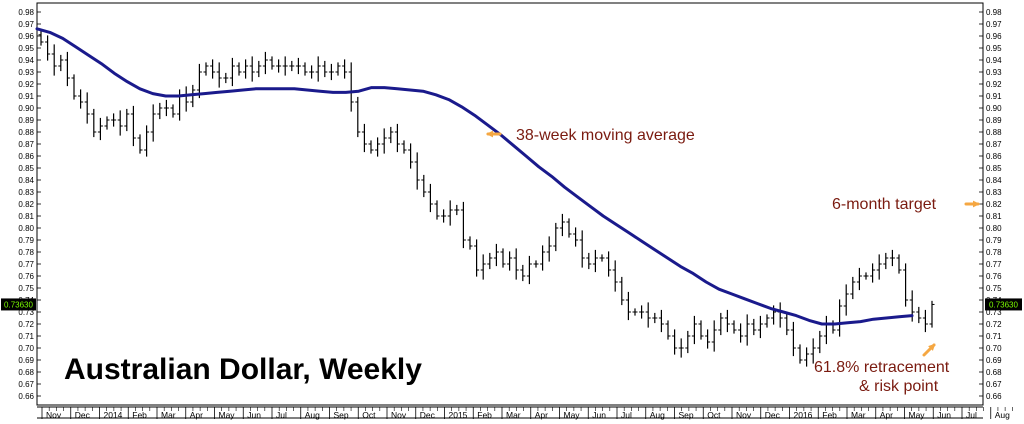  Describe the element at coordinates (884, 204) in the screenshot. I see `annotation-target: 6-month target` at that location.